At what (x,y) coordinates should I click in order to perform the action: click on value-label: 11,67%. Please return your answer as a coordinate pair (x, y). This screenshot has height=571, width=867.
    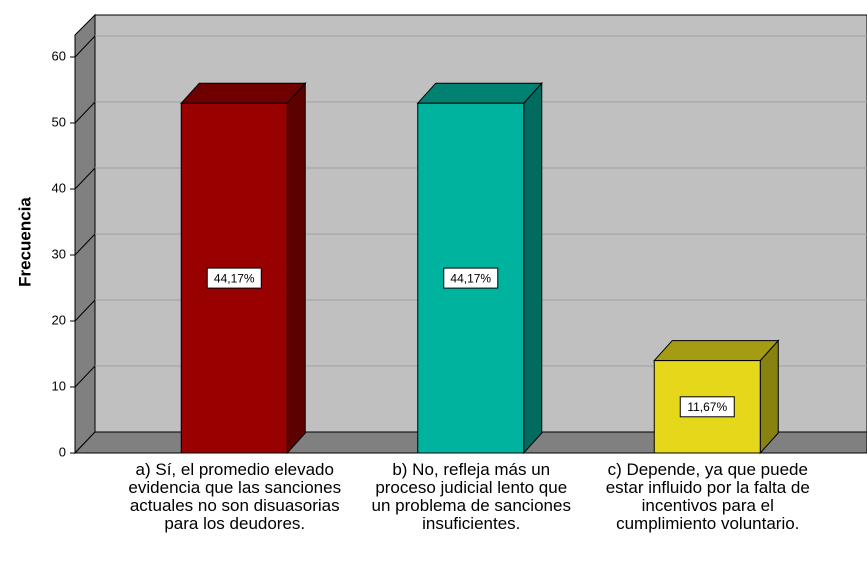
    Looking at the image, I should click on (707, 407).